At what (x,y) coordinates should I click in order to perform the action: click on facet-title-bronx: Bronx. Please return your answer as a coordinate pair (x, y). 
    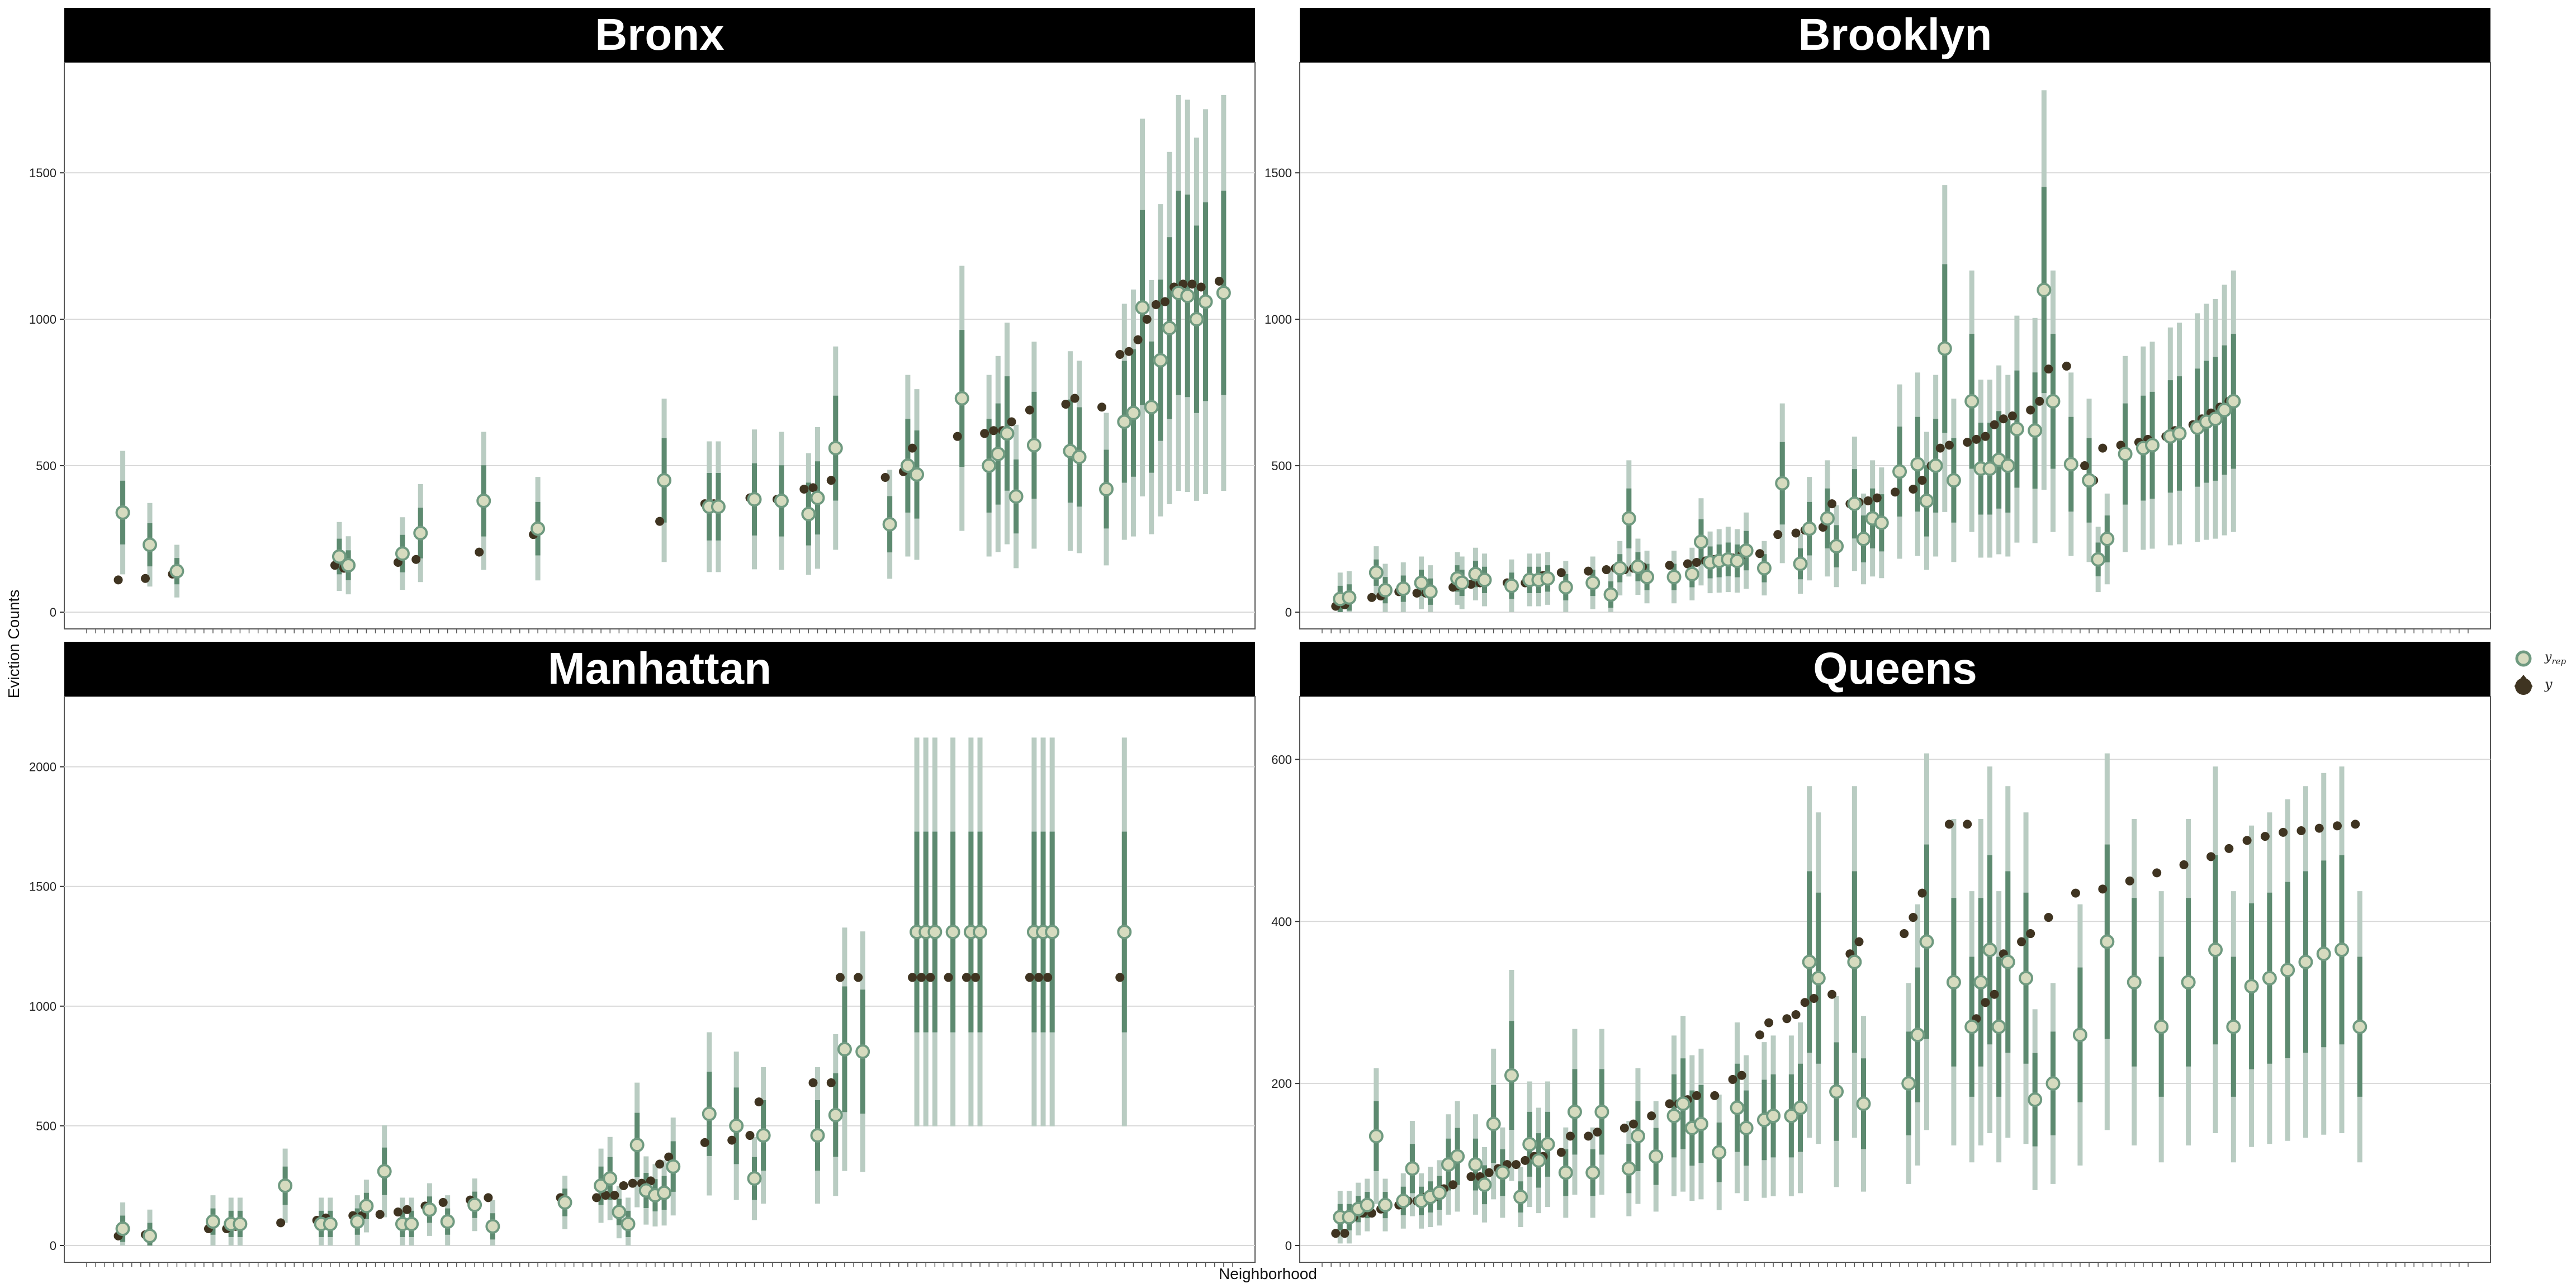
    Looking at the image, I should click on (659, 34).